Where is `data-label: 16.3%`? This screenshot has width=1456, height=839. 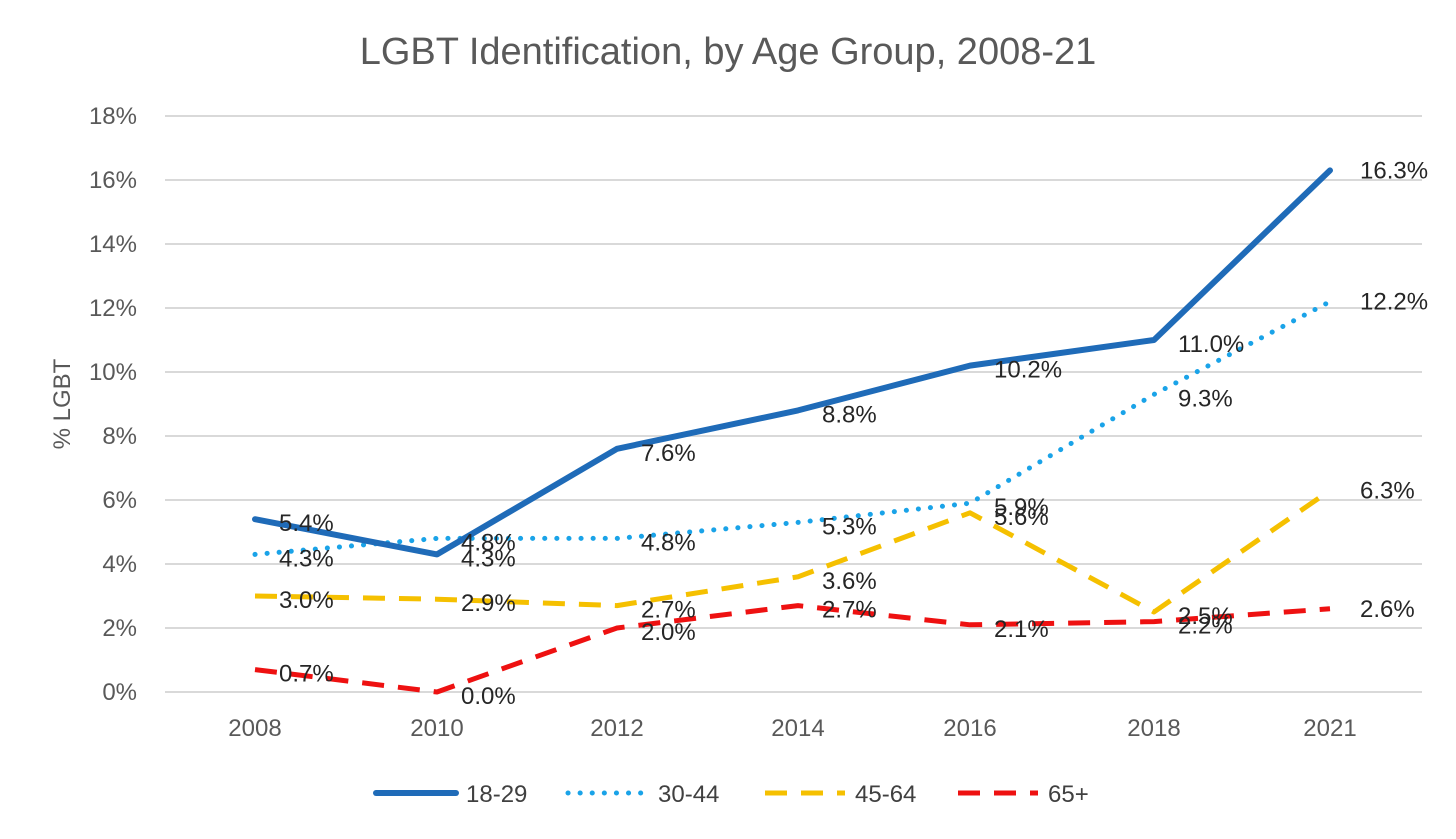 data-label: 16.3% is located at coordinates (1394, 170).